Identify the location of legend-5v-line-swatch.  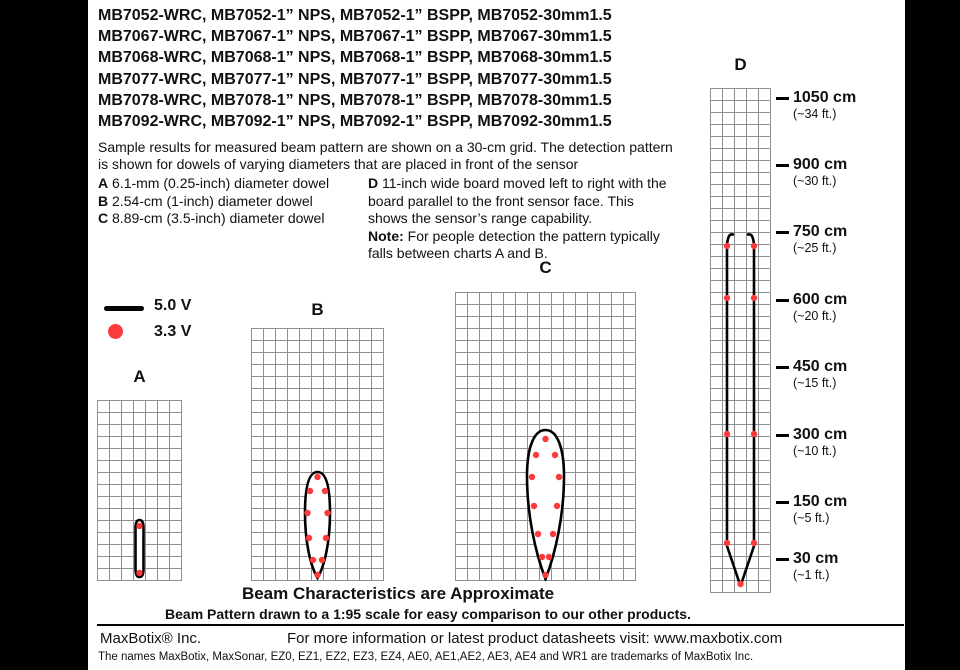
(124, 308).